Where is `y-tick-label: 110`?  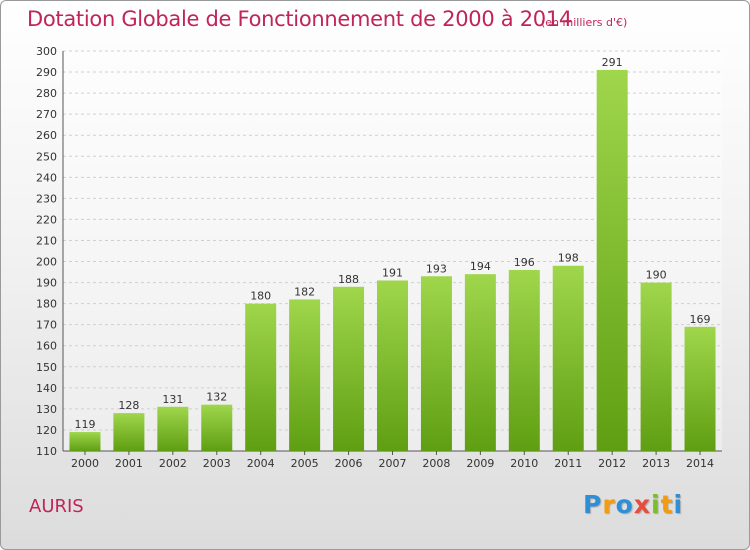
y-tick-label: 110 is located at coordinates (46, 451).